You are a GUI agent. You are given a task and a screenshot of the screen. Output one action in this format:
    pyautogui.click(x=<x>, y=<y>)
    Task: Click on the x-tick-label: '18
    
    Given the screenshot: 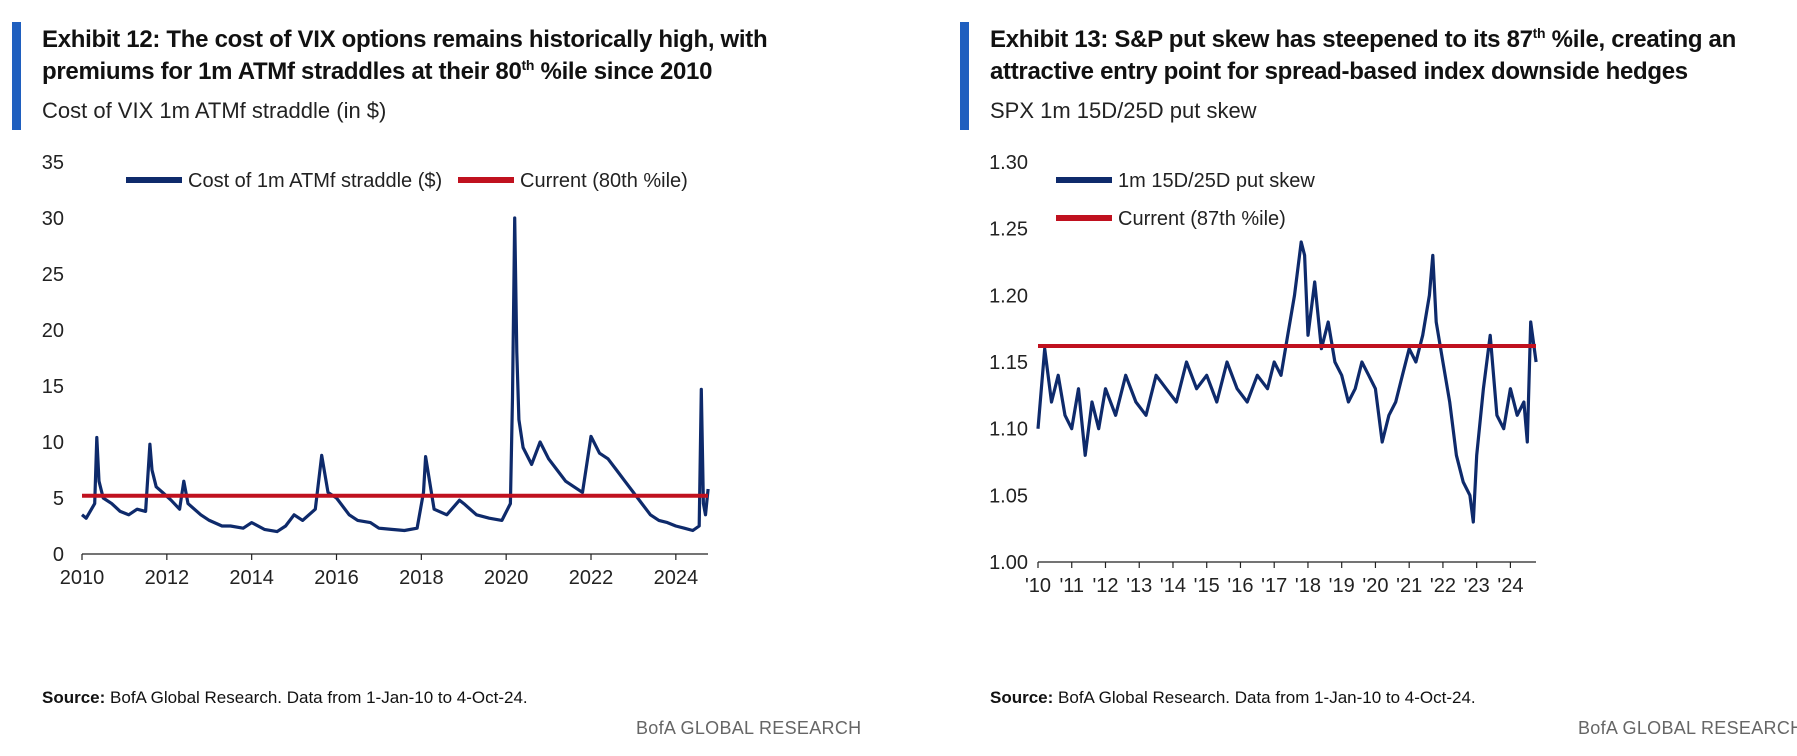 What is the action you would take?
    pyautogui.click(x=1308, y=586)
    